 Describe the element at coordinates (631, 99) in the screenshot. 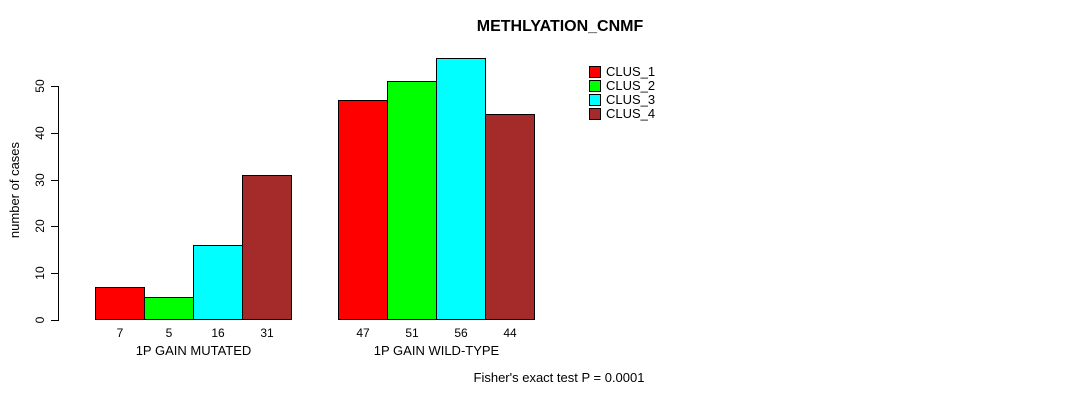

I see `legend-label: CLUS_3` at that location.